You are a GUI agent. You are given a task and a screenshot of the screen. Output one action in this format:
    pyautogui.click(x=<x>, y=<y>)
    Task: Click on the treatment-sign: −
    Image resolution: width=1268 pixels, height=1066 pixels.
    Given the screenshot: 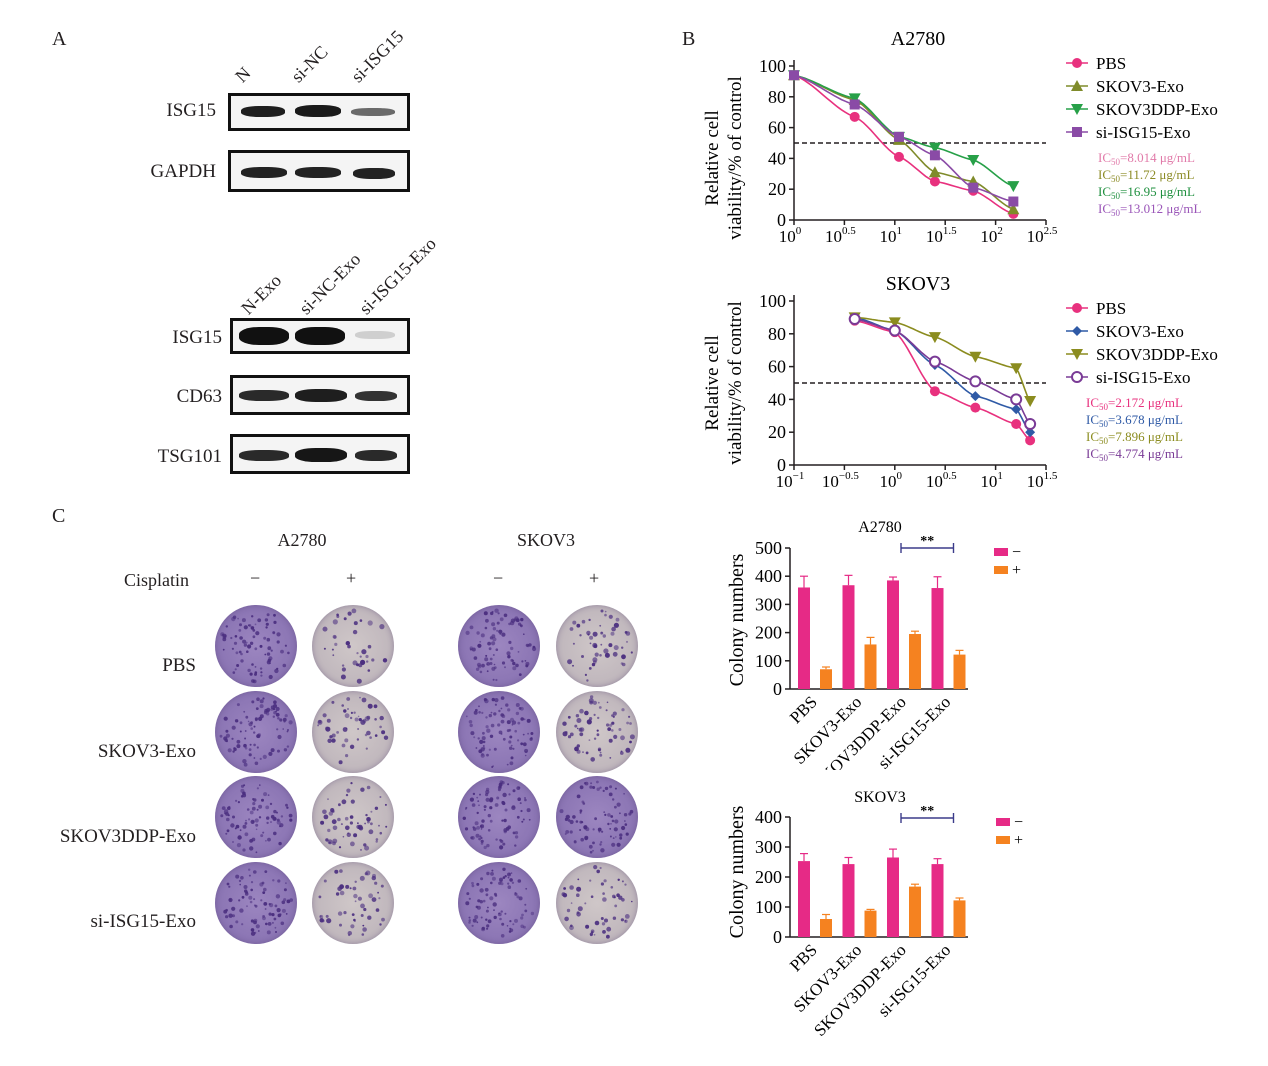 What is the action you would take?
    pyautogui.click(x=255, y=578)
    